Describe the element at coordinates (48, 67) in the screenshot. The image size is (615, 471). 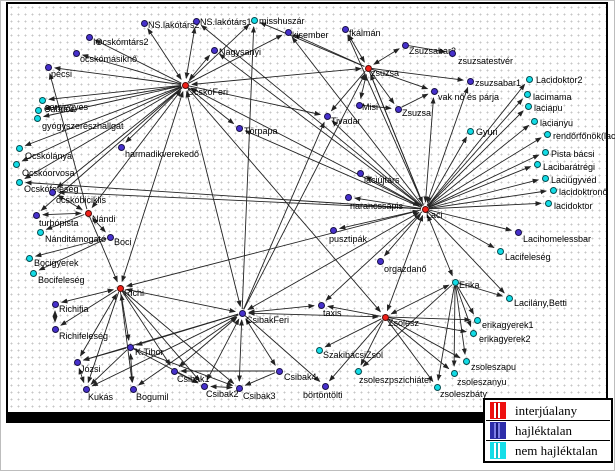
I see `graph-node-pécsi` at that location.